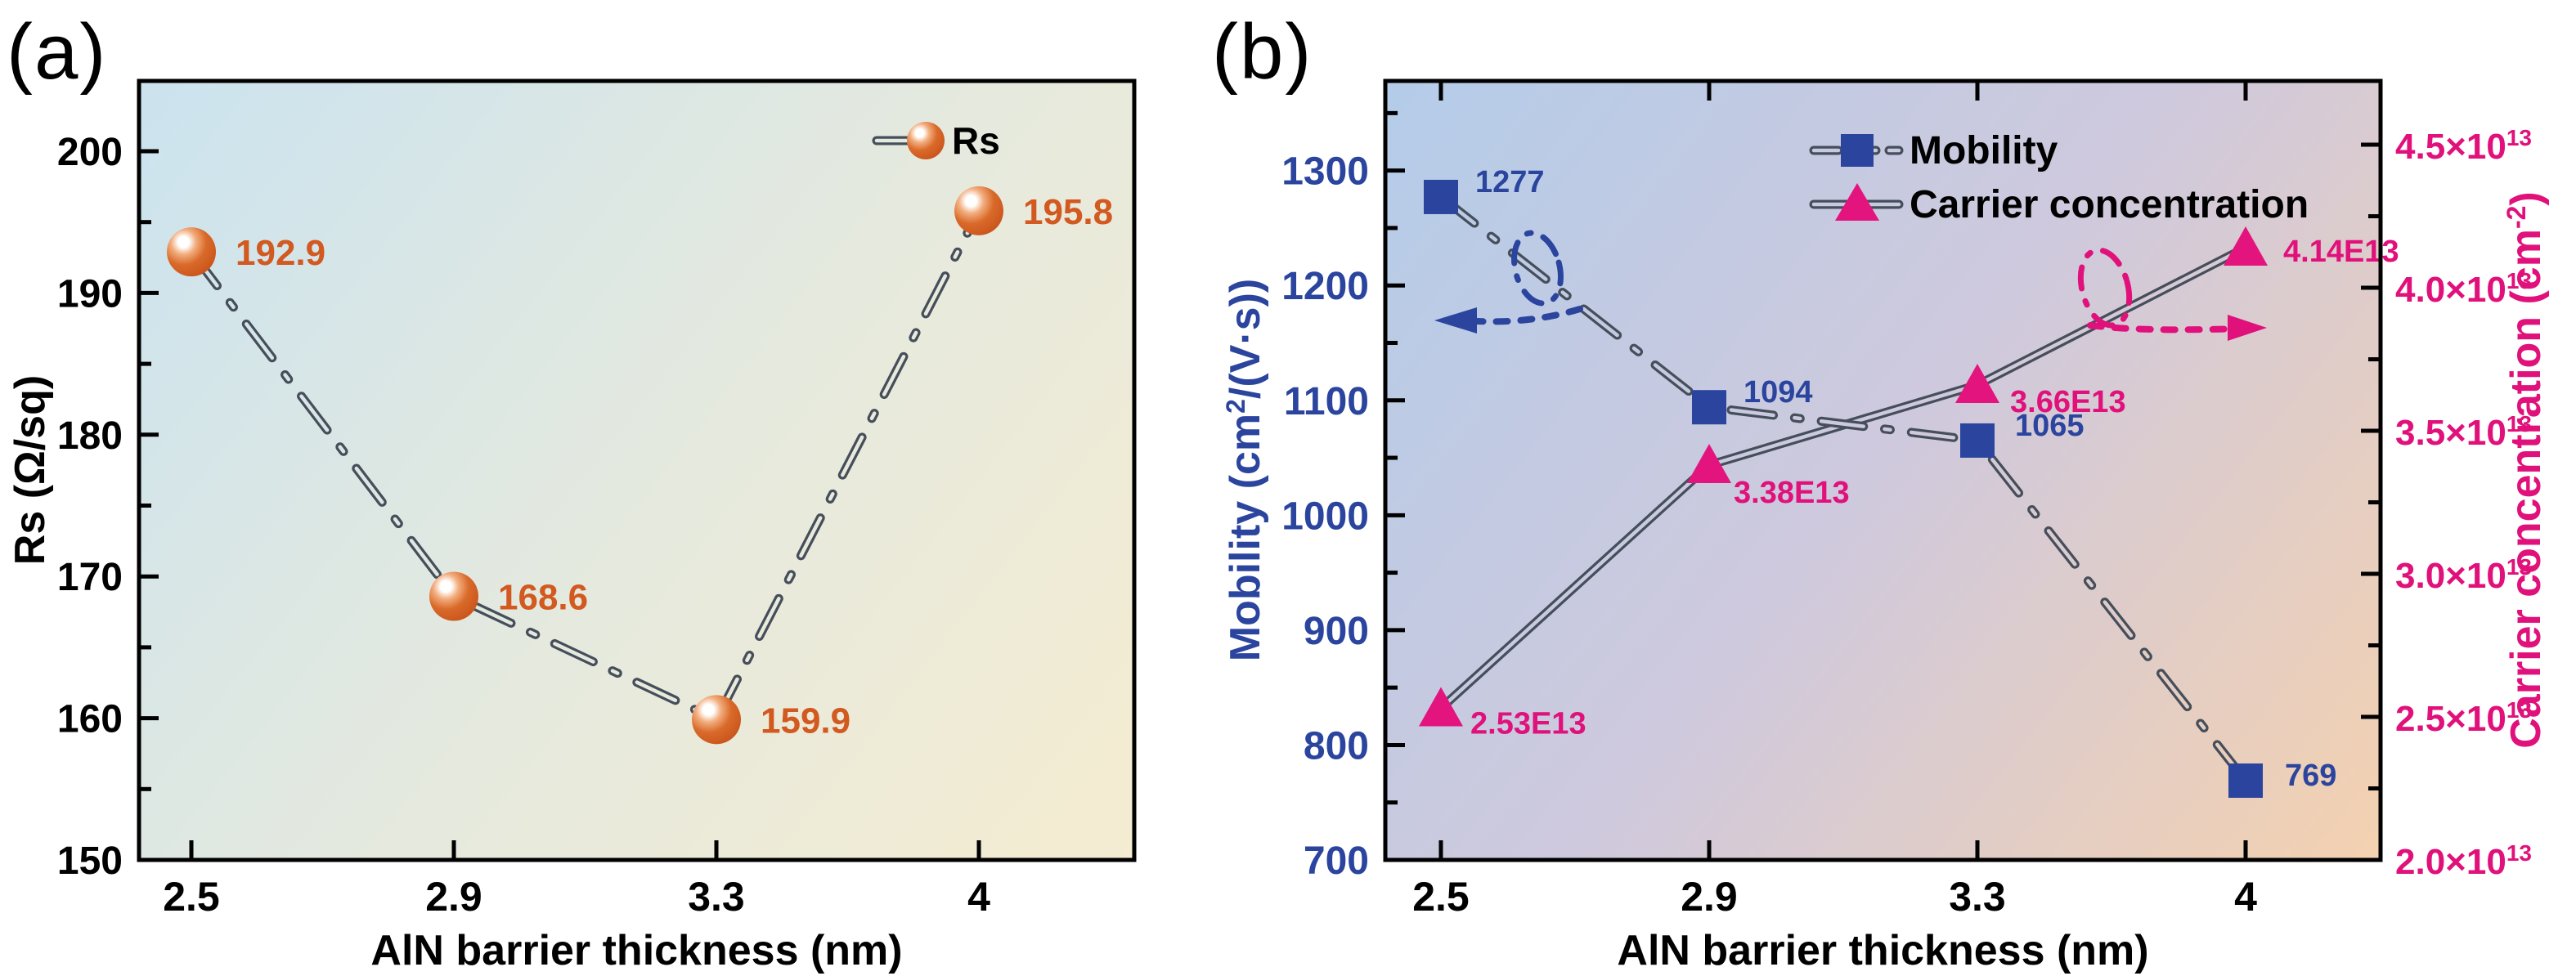  I want to click on legend-rs-label: Rs, so click(976, 141).